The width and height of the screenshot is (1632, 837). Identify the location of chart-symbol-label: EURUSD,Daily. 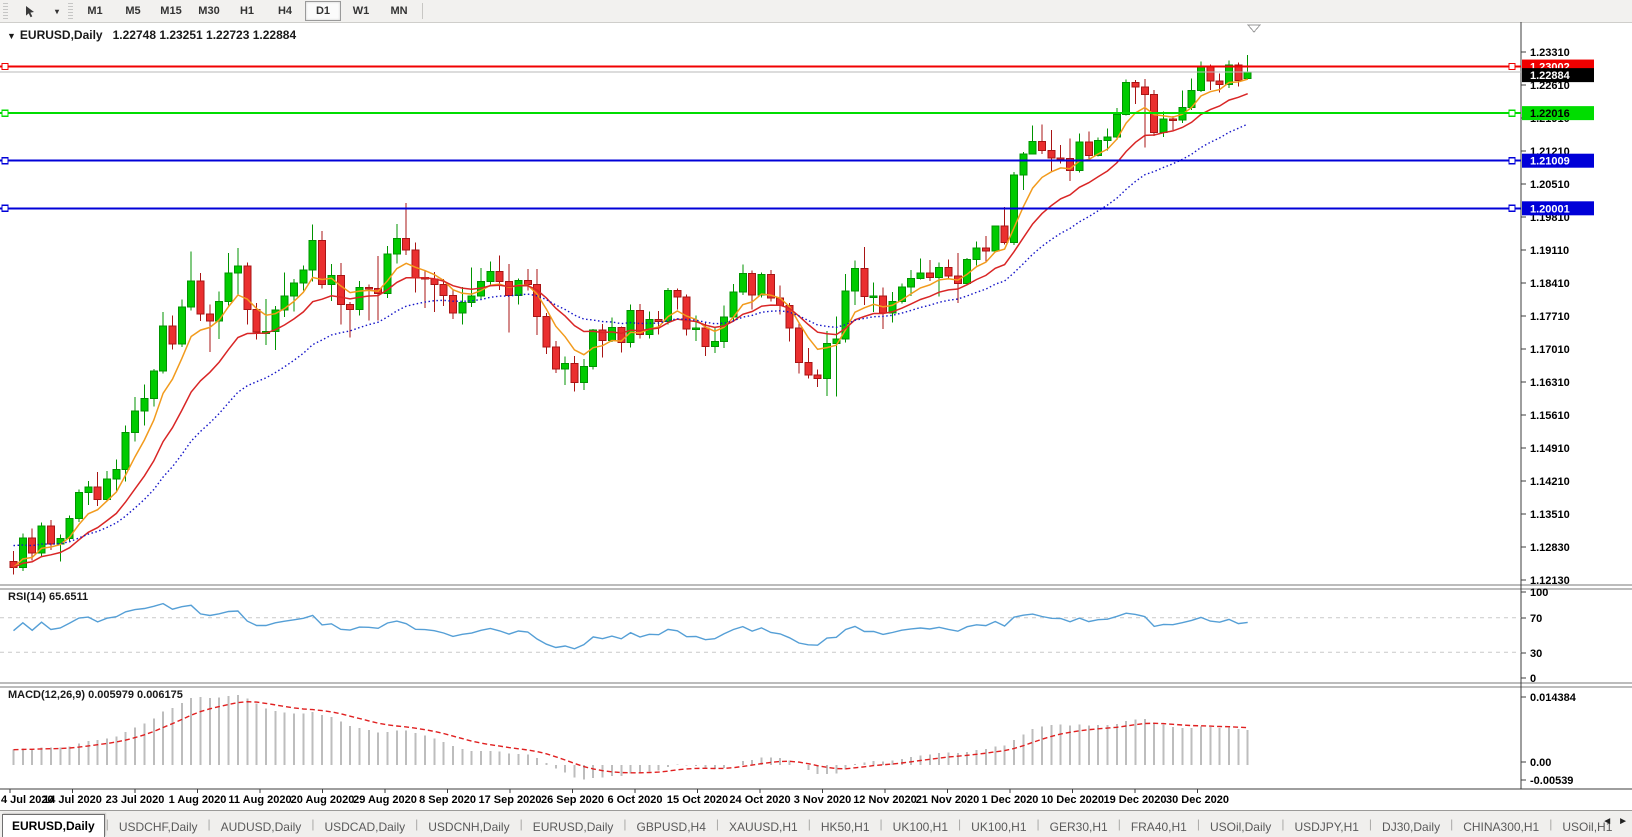
(61, 35).